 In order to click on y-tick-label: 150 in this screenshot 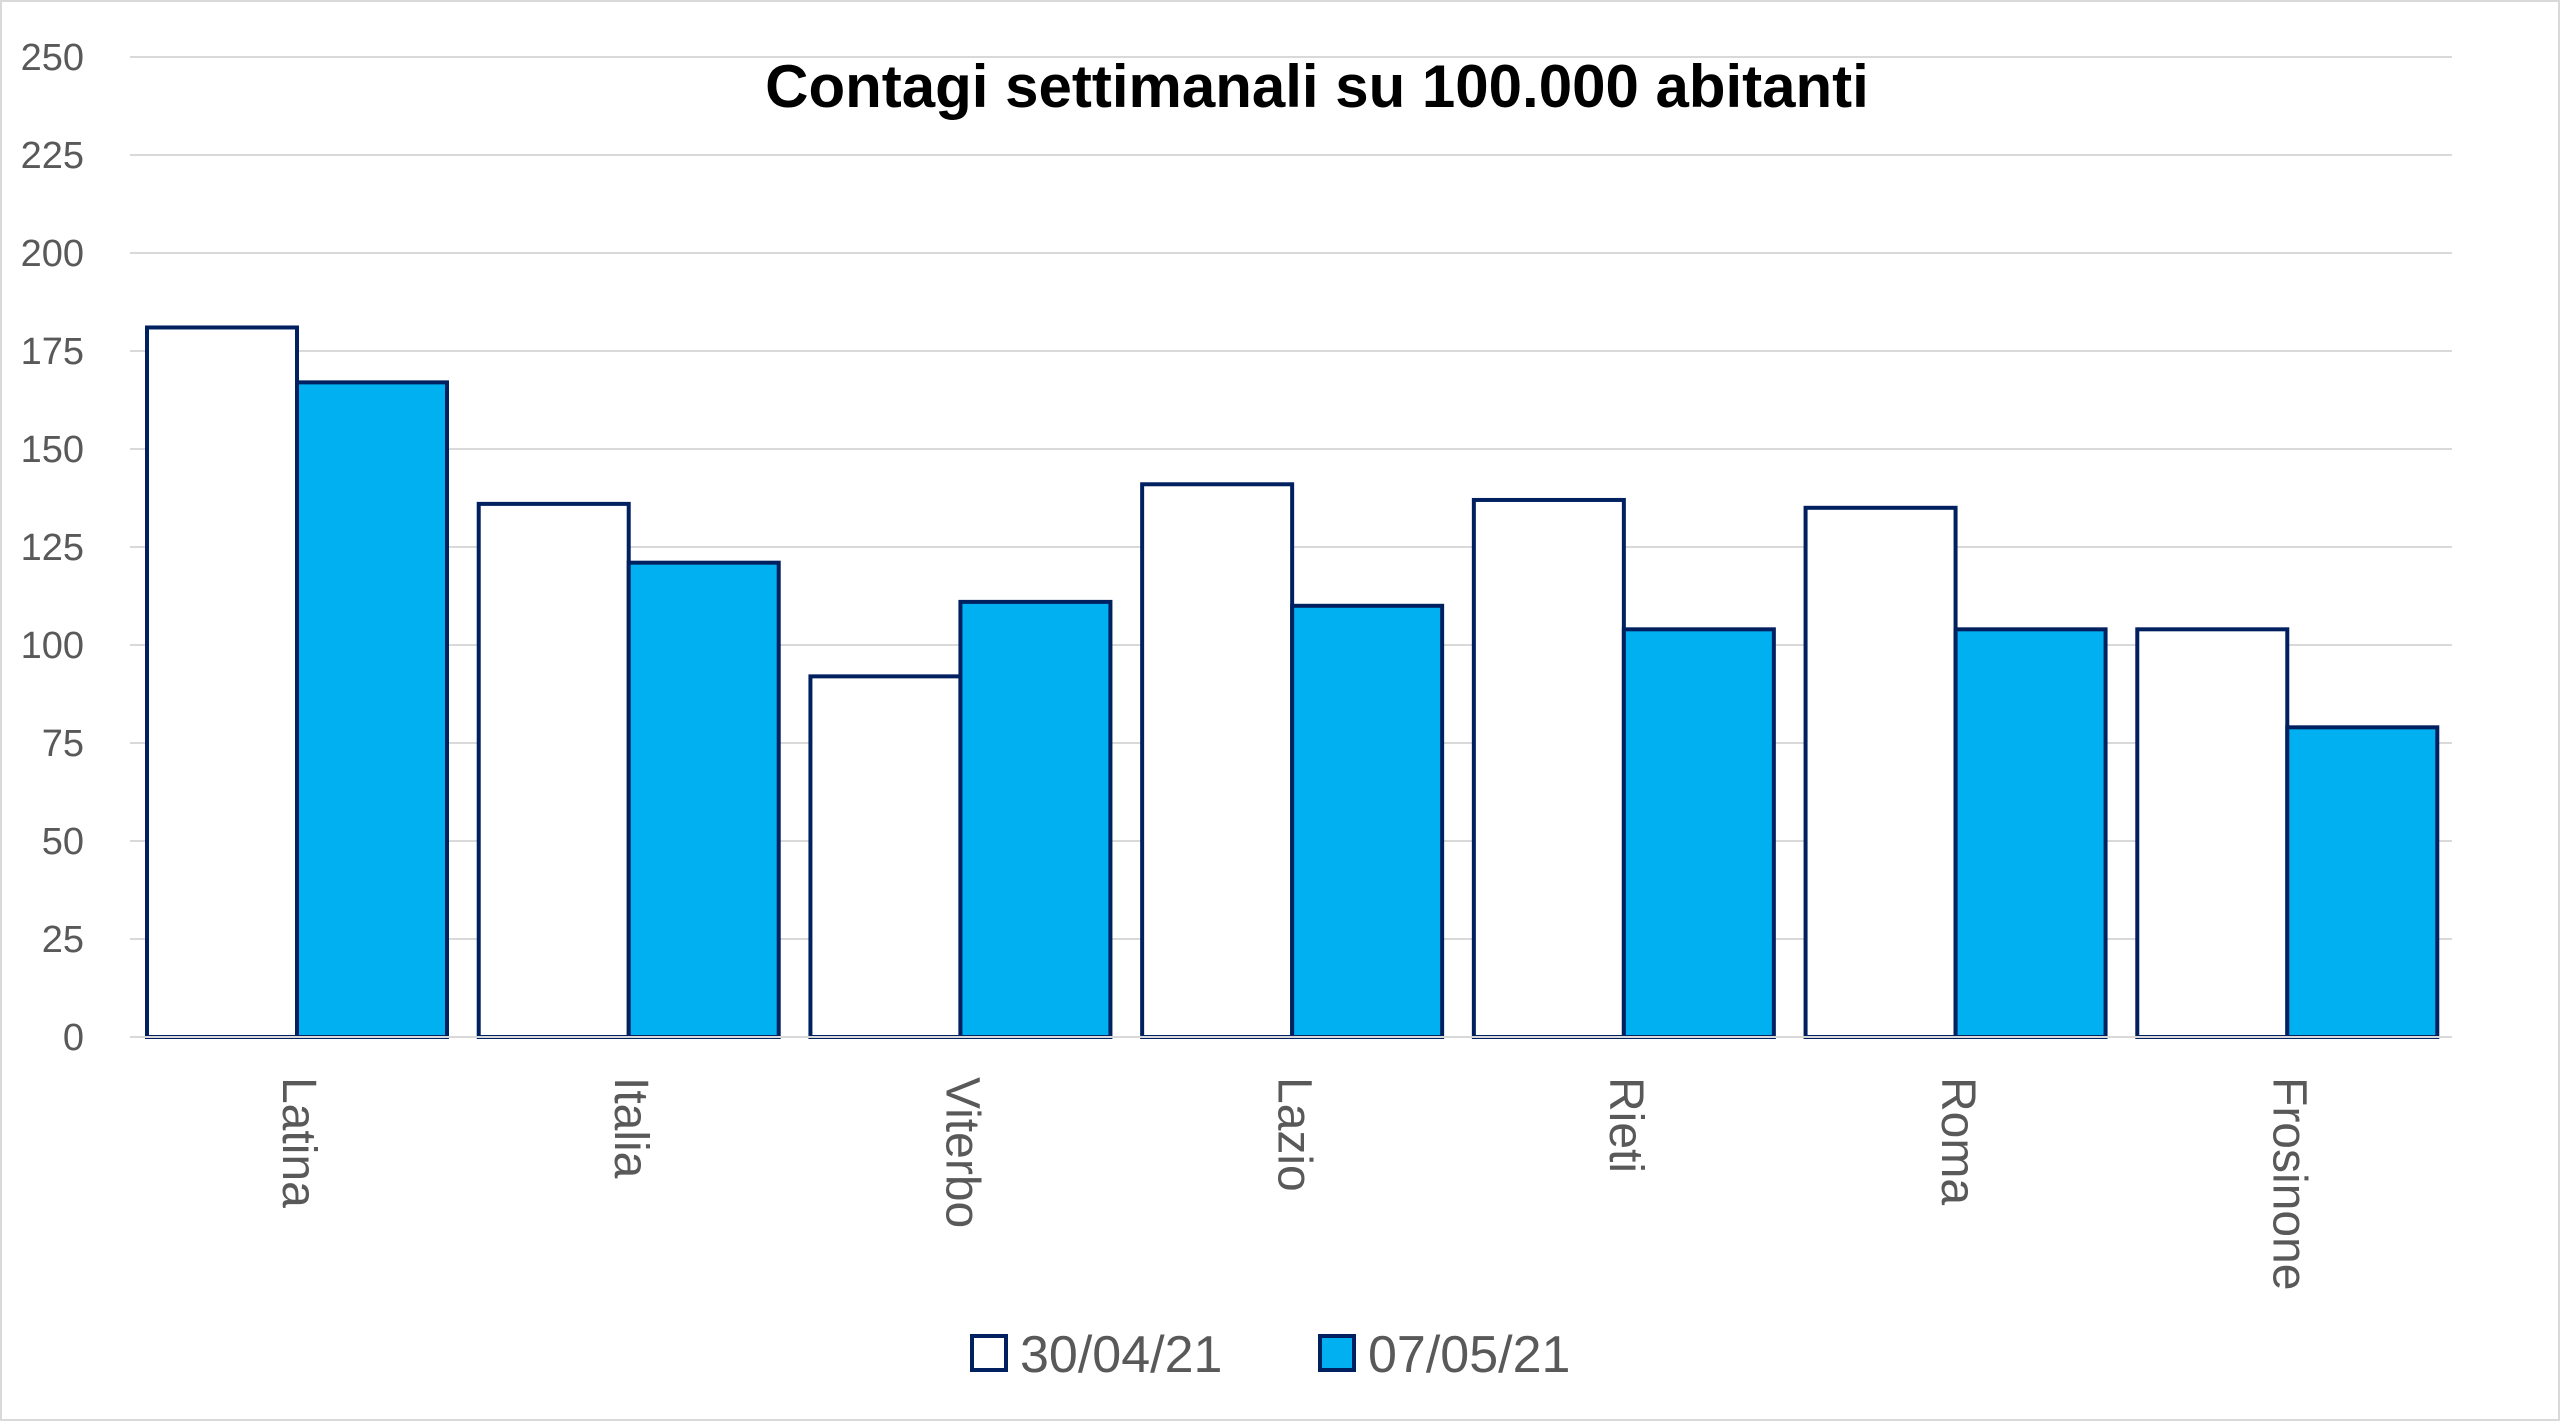, I will do `click(52, 450)`.